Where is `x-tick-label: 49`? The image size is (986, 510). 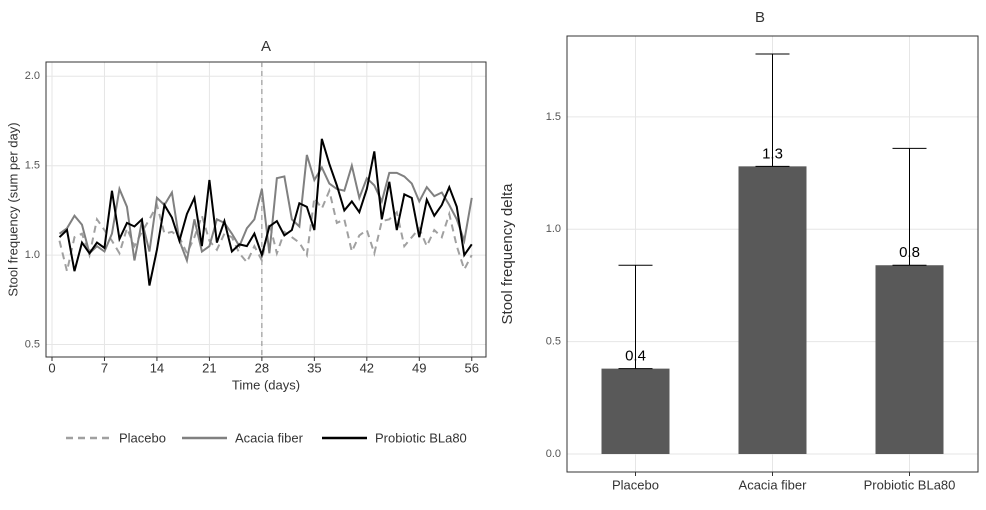 x-tick-label: 49 is located at coordinates (419, 367).